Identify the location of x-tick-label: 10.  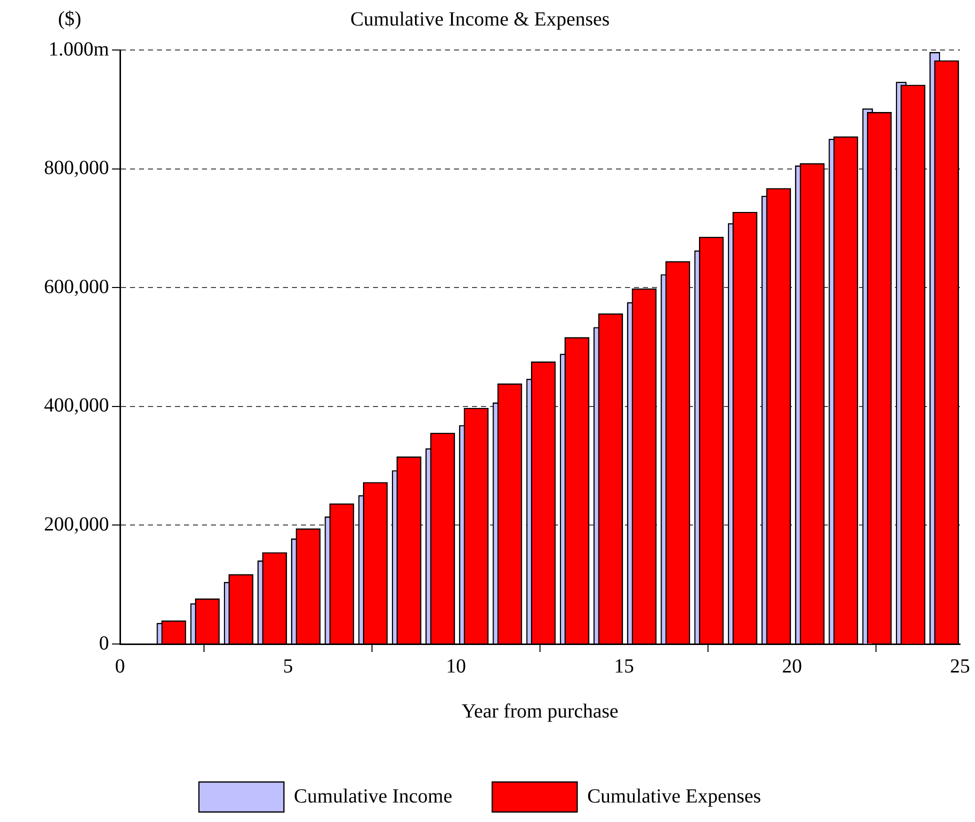
(456, 666).